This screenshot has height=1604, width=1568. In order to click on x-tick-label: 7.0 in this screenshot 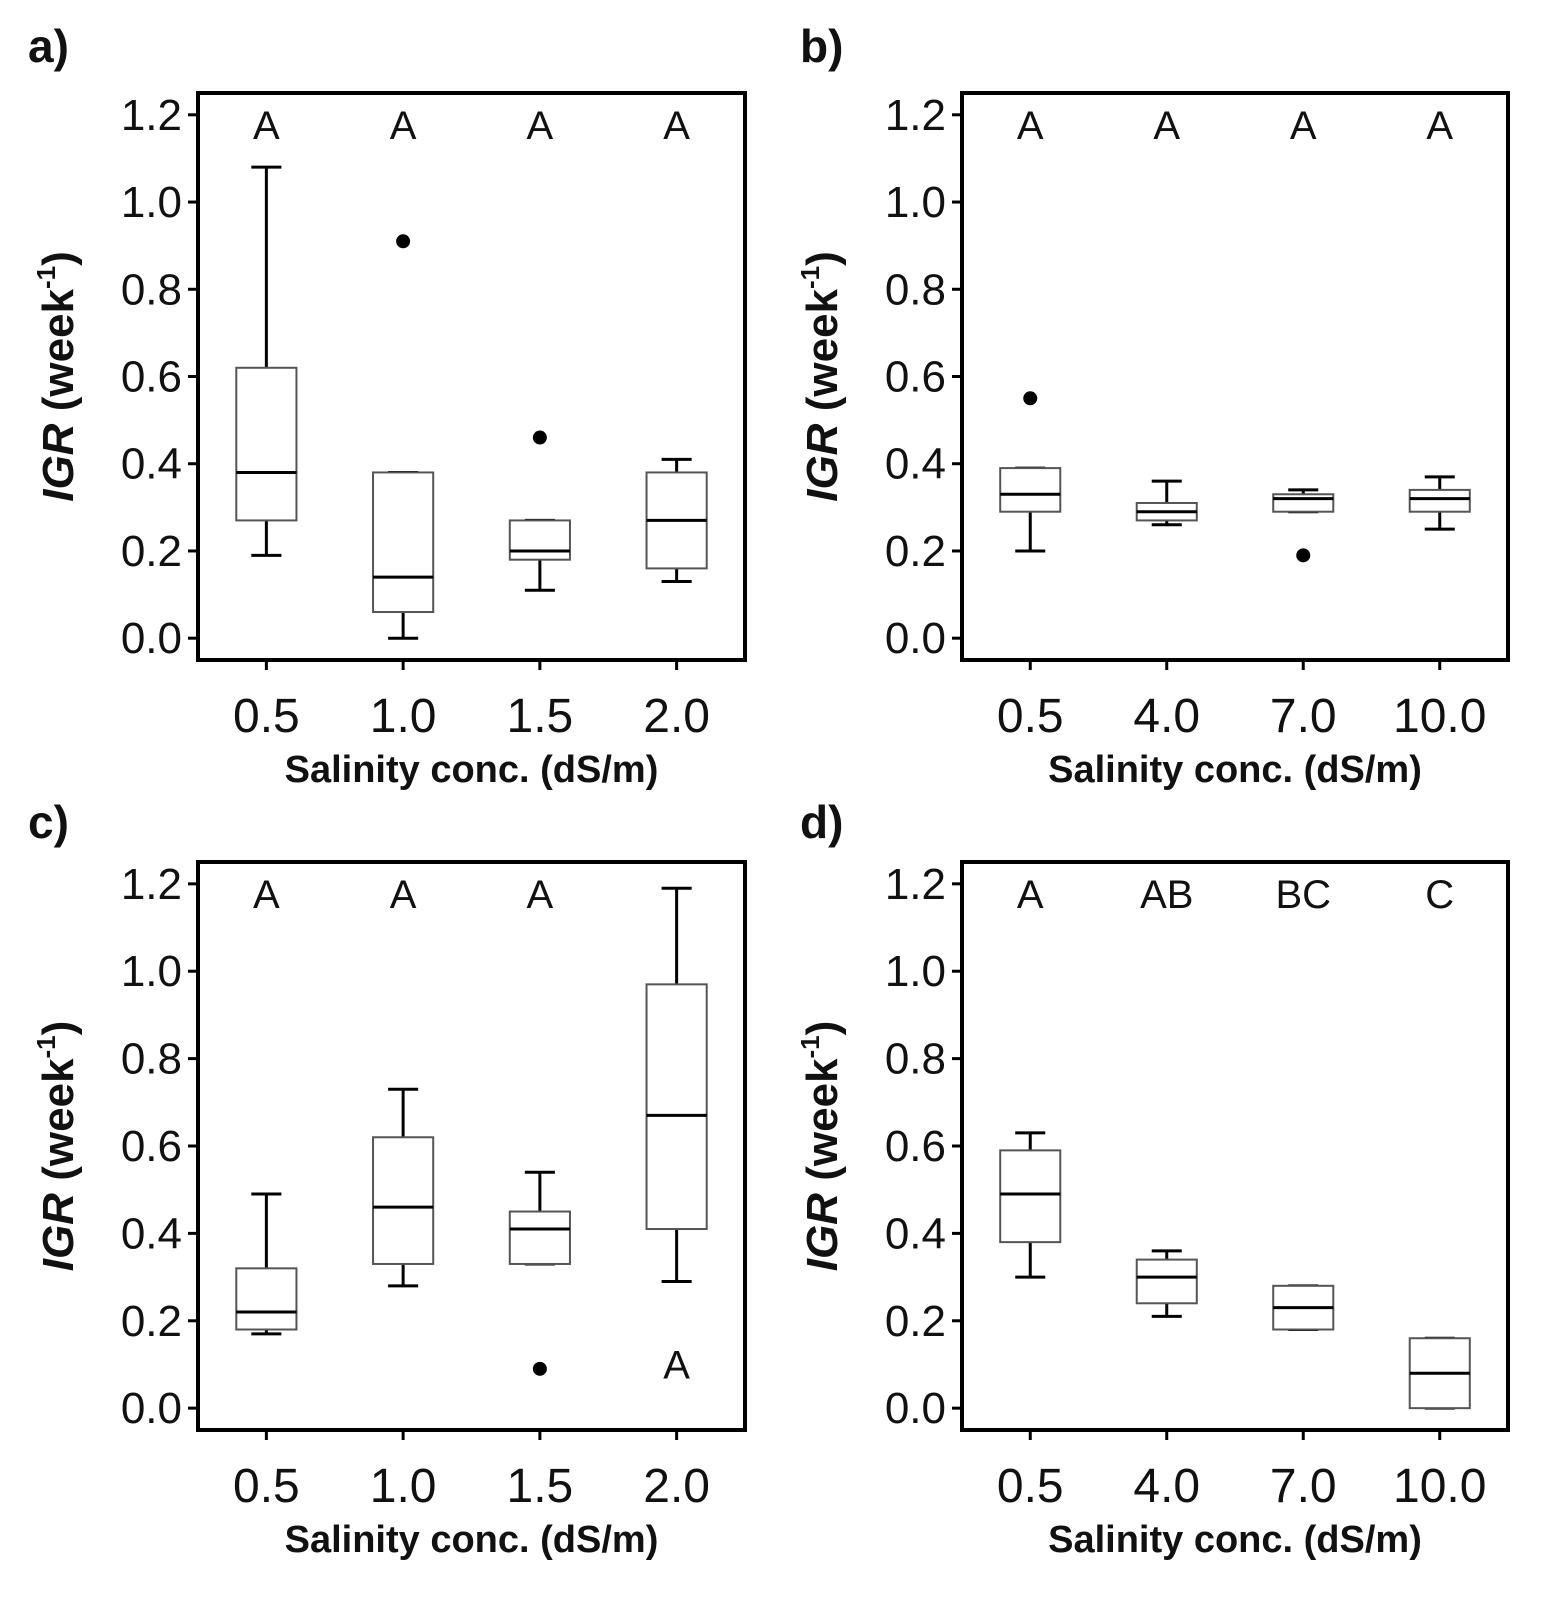, I will do `click(1303, 716)`.